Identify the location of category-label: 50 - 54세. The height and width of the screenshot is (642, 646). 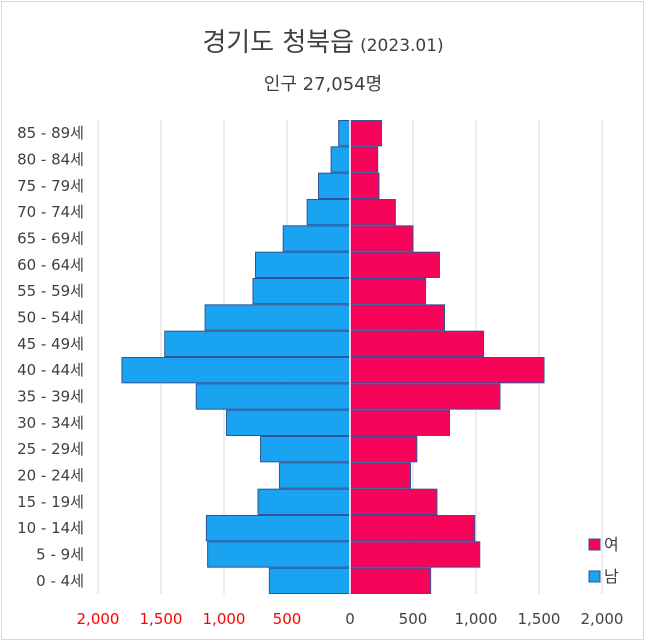
(50, 318).